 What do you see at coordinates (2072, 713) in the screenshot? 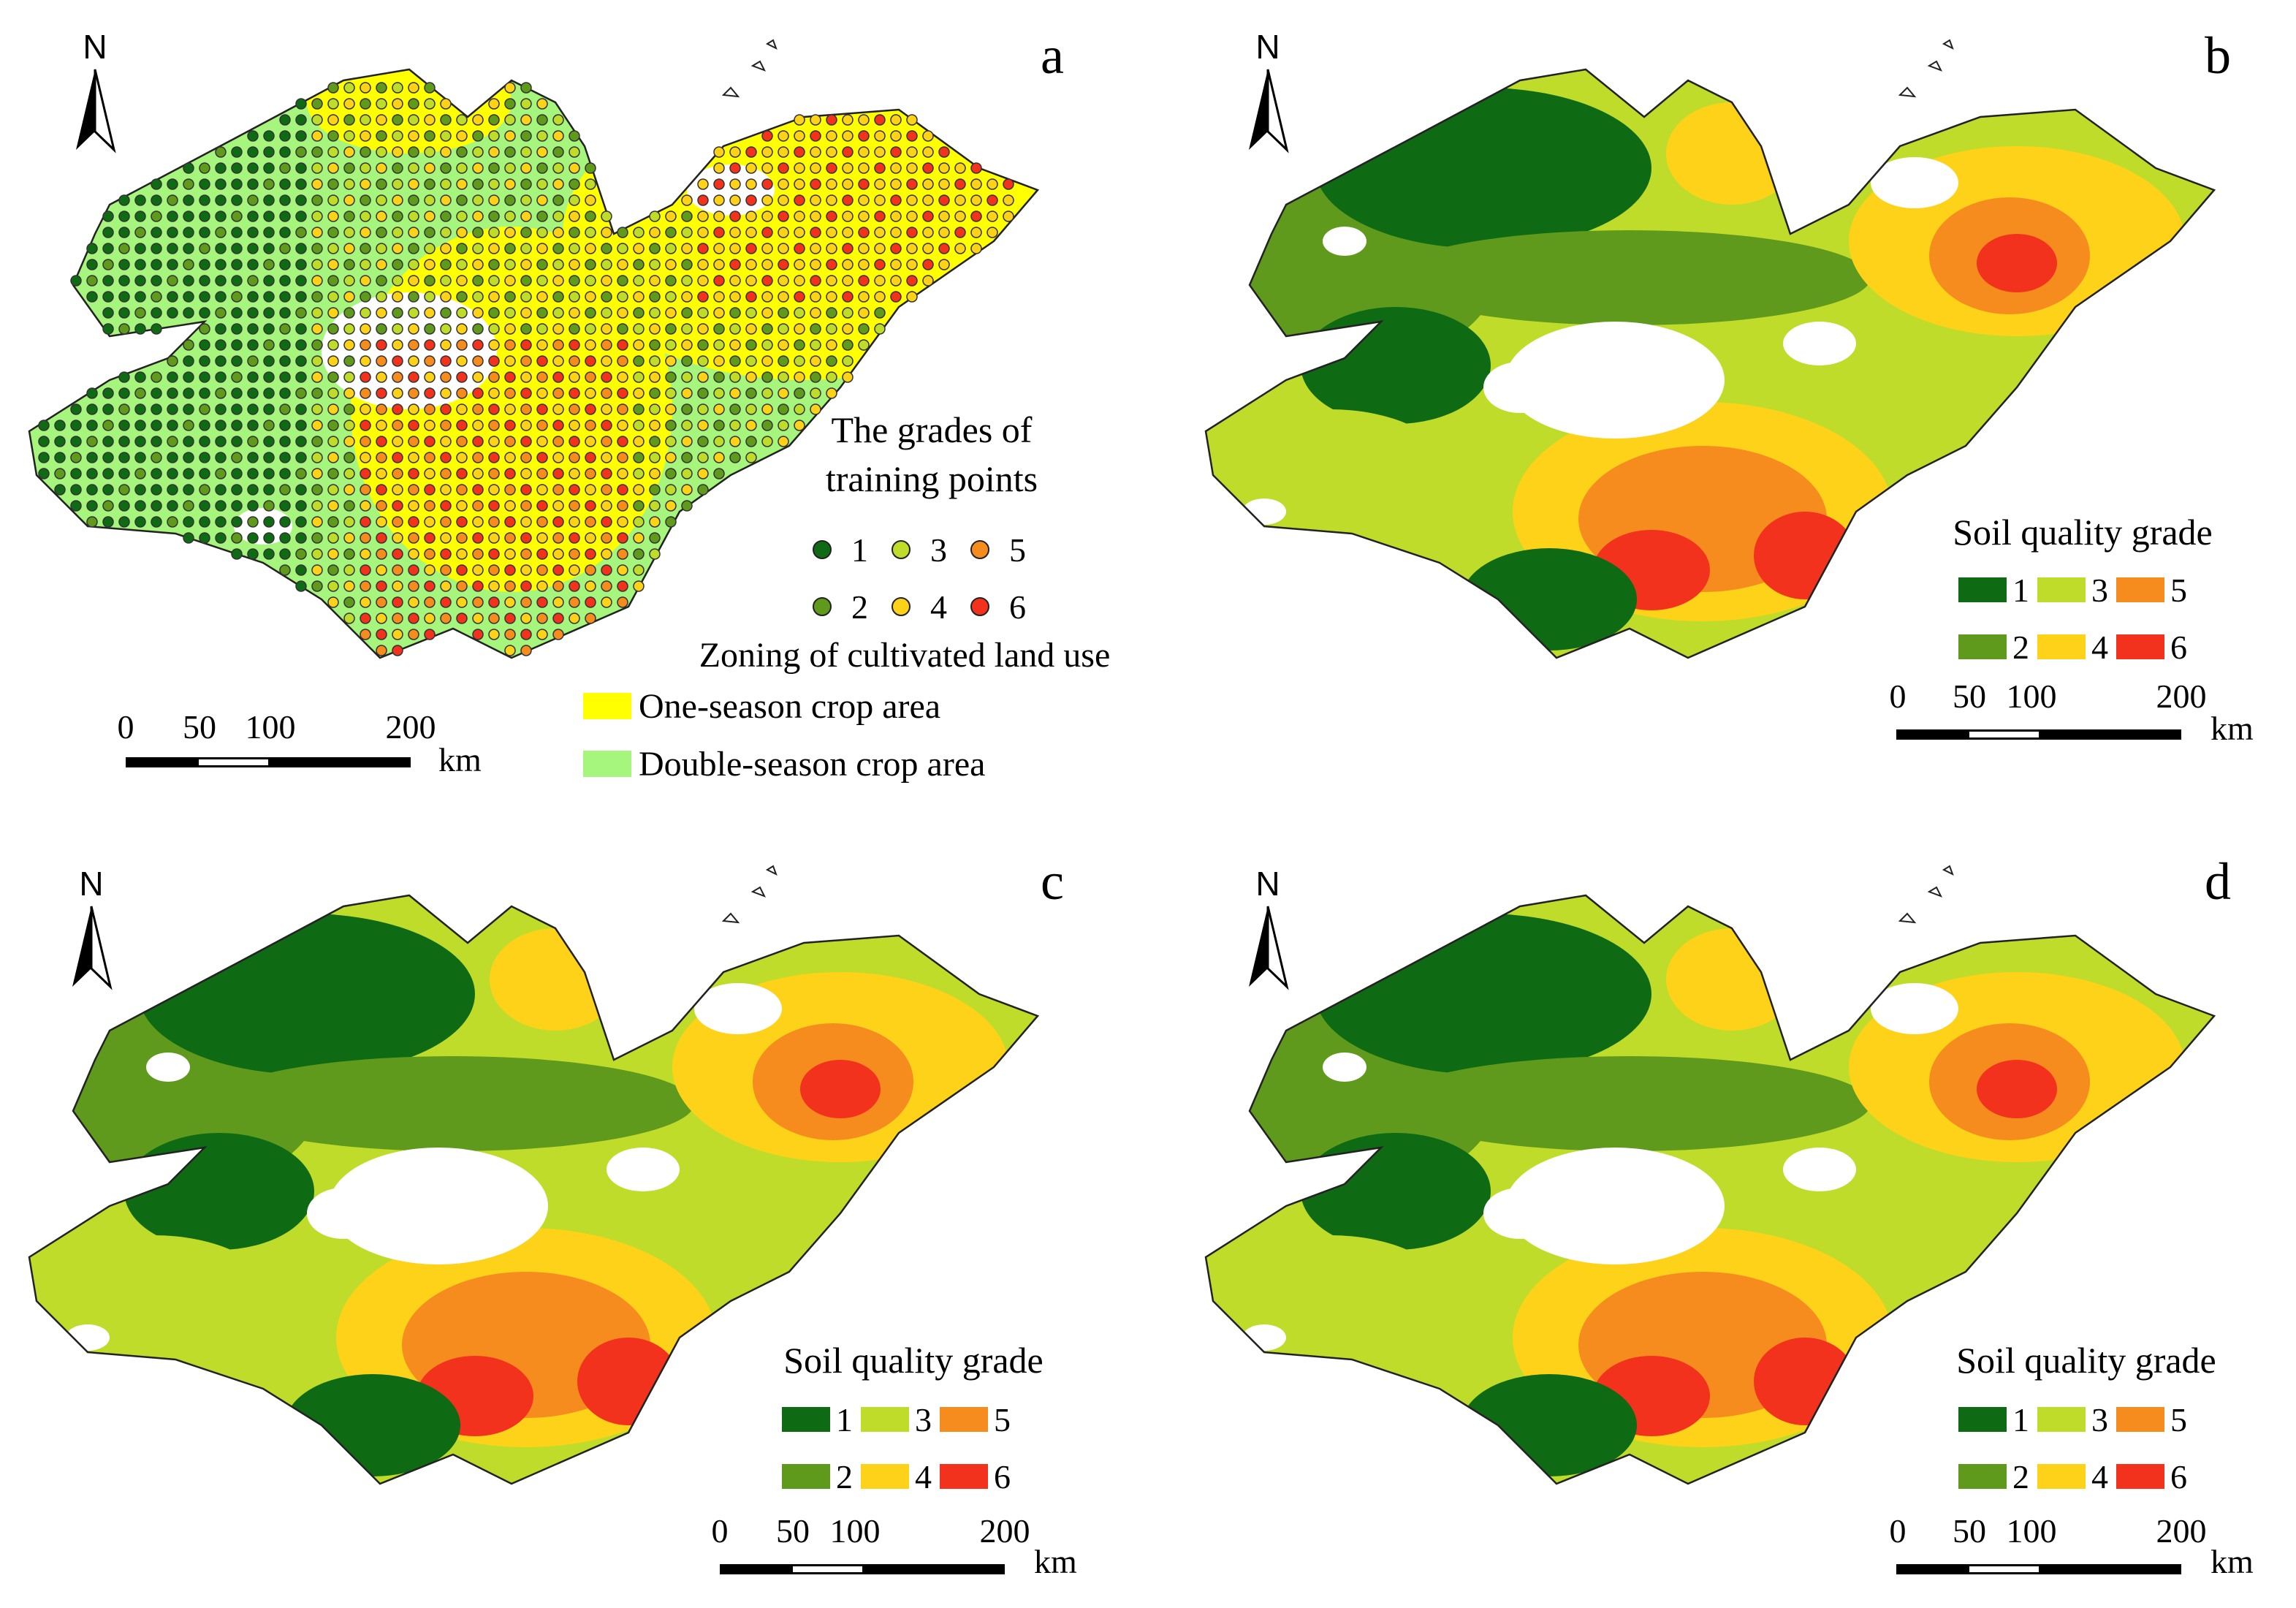
I see `scale-bar: 0 50 100 200 km` at bounding box center [2072, 713].